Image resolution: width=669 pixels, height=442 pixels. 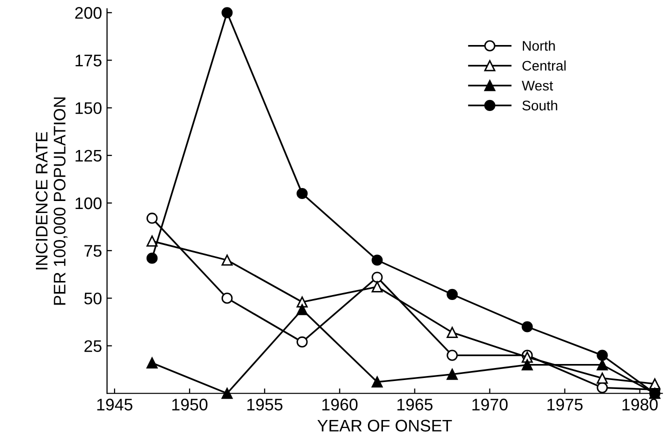 What do you see at coordinates (538, 45) in the screenshot?
I see `legend-label: North` at bounding box center [538, 45].